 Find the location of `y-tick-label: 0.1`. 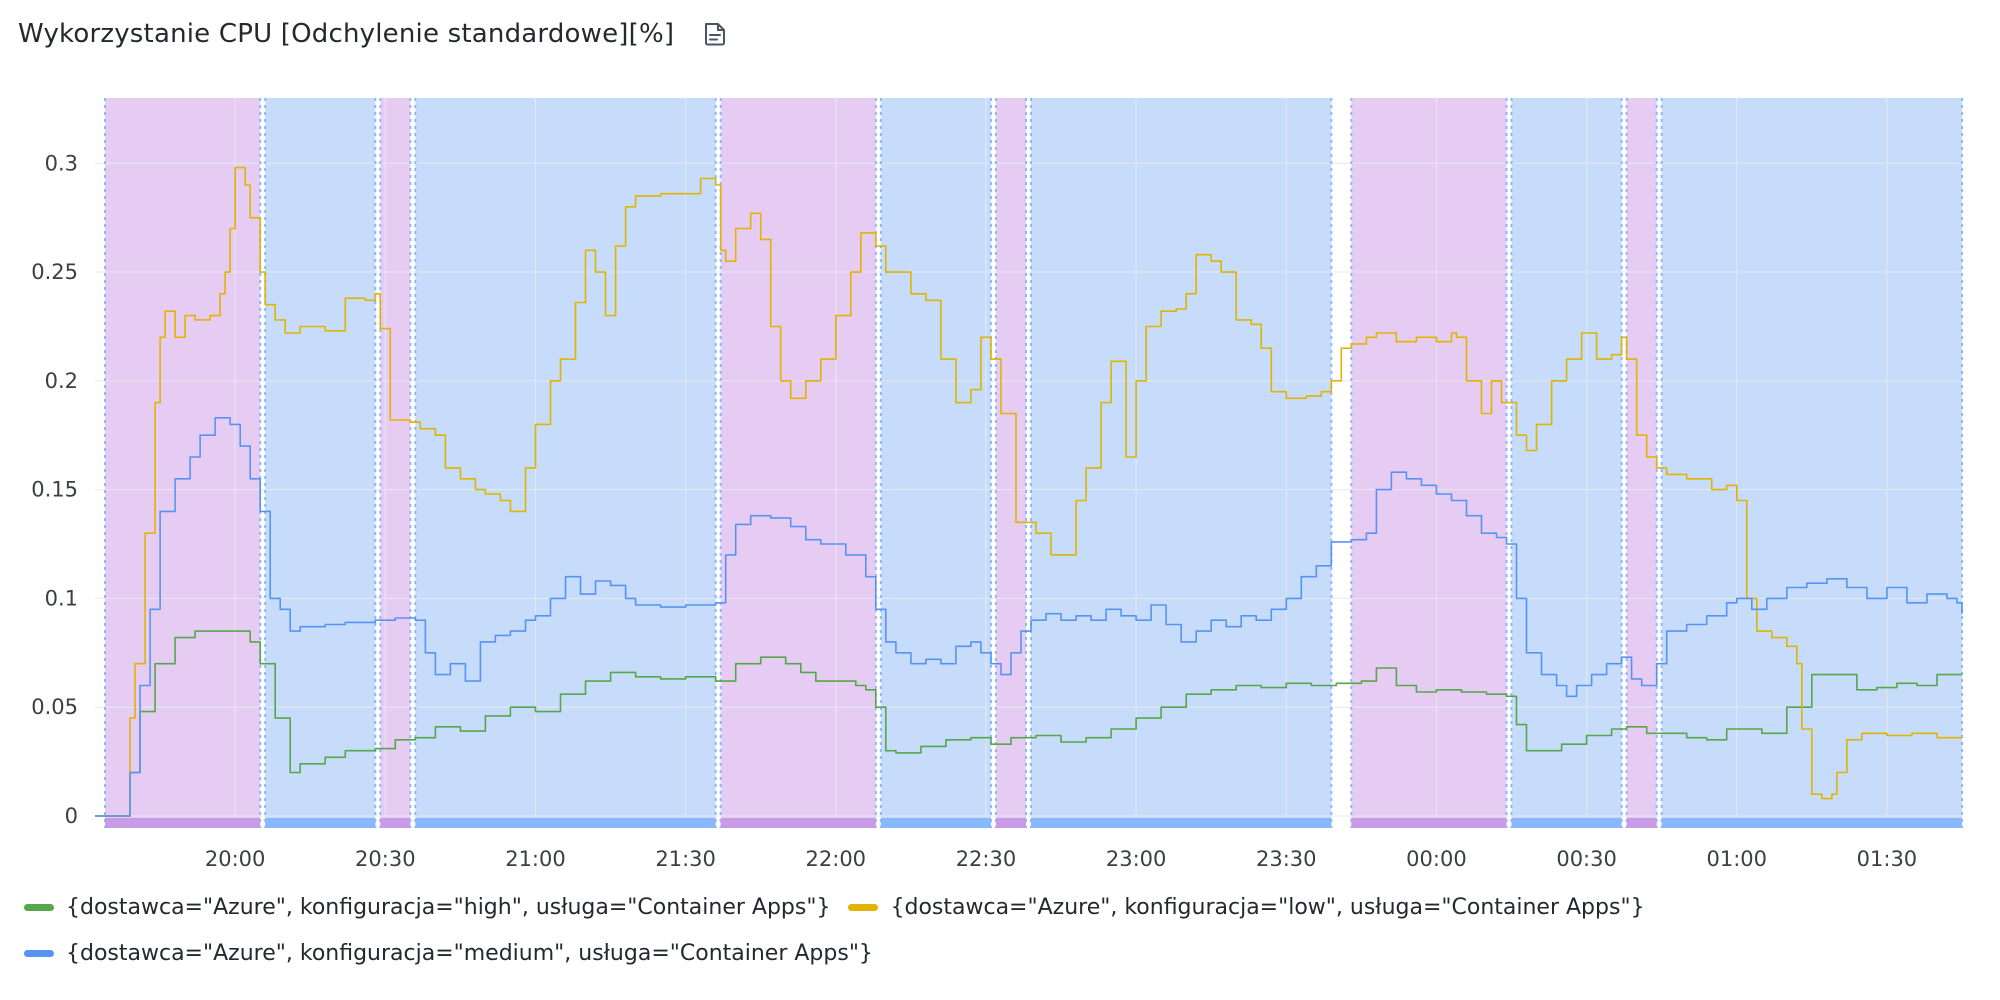

y-tick-label: 0.1 is located at coordinates (61, 598).